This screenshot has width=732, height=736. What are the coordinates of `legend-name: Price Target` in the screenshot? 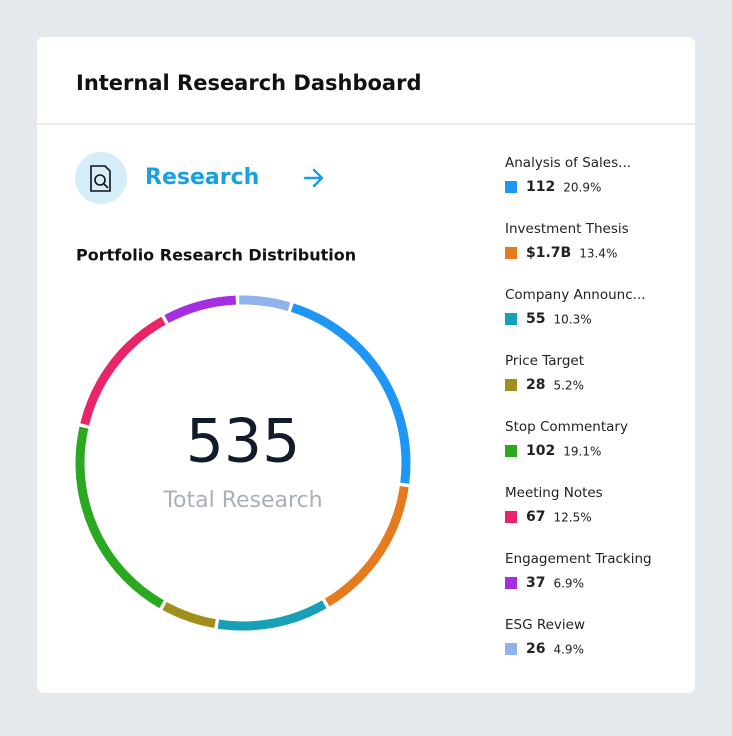 It's located at (544, 361).